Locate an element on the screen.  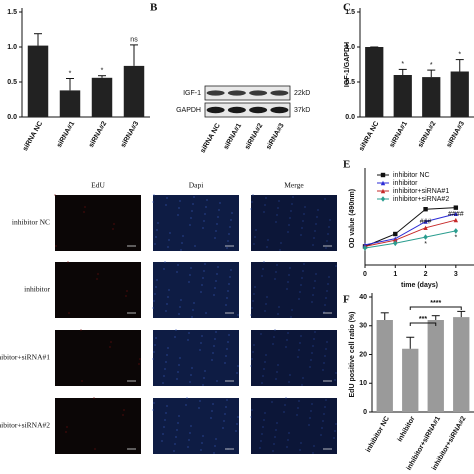
legend-label: inhibitor is located at coordinates (405, 183).